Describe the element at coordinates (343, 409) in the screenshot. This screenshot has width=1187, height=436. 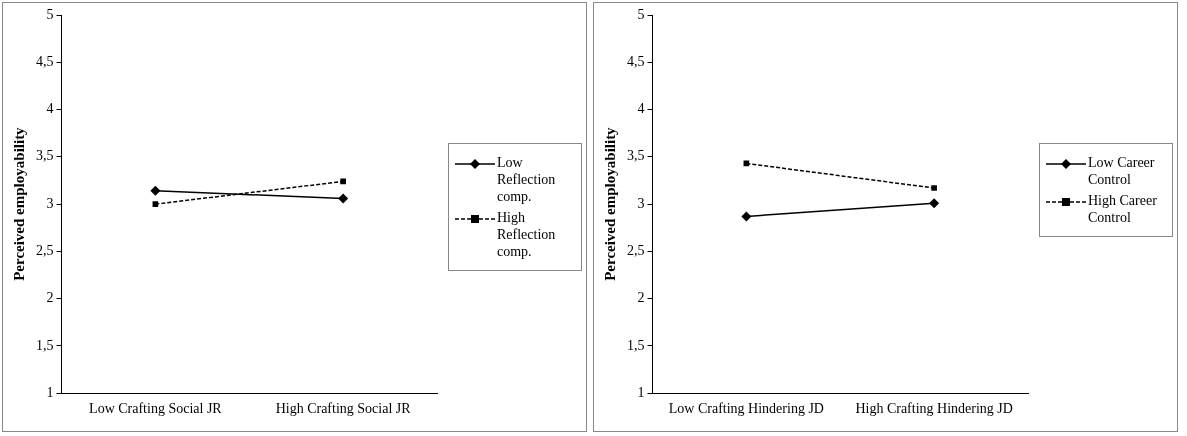
I see `x-tick-label: High Crafting Social JR` at that location.